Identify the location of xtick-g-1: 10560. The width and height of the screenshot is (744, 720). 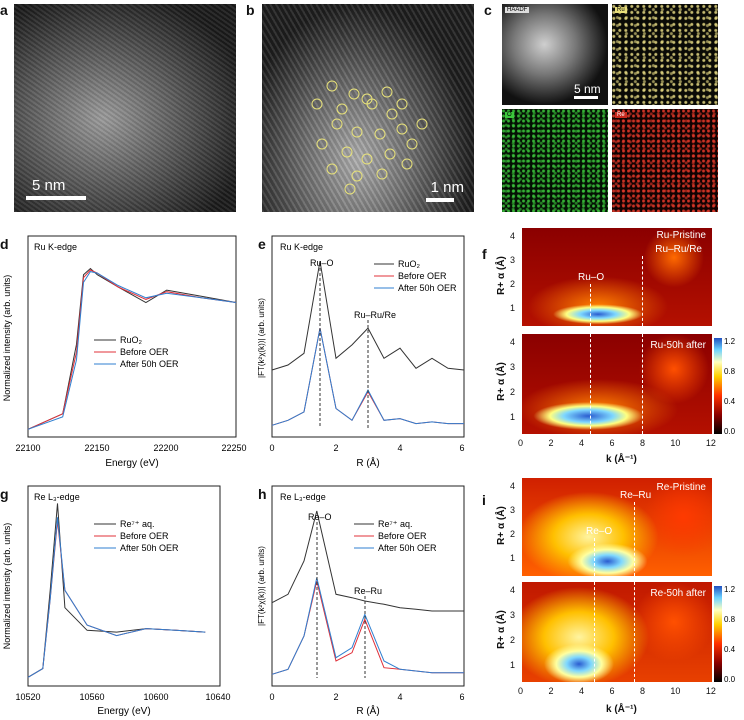
(91, 697).